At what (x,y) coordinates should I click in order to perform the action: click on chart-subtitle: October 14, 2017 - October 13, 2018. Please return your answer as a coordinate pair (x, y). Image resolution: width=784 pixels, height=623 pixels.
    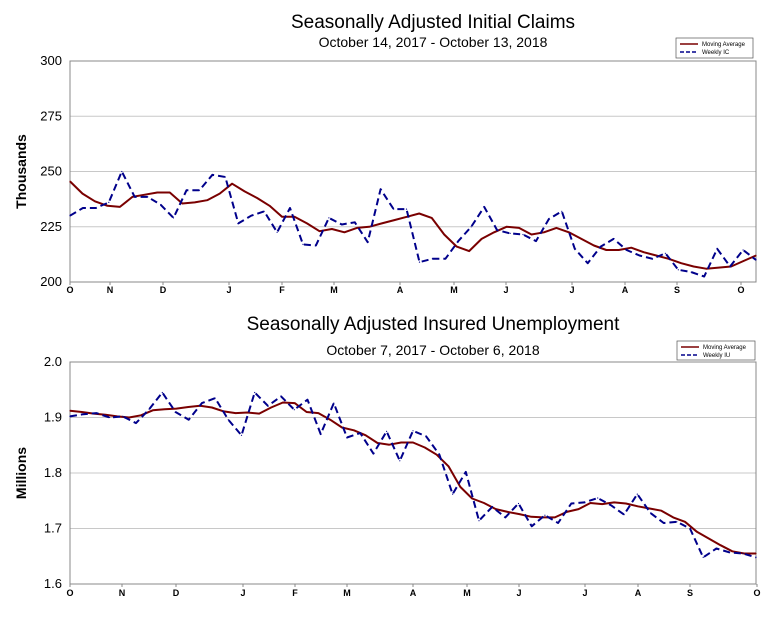
    Looking at the image, I should click on (433, 42).